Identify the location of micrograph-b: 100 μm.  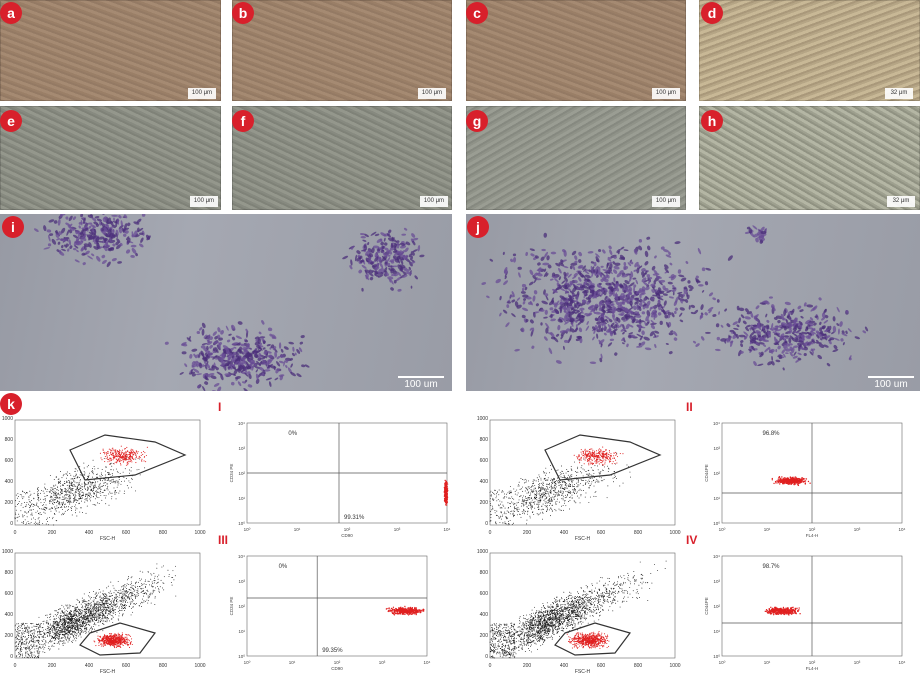
(342, 50).